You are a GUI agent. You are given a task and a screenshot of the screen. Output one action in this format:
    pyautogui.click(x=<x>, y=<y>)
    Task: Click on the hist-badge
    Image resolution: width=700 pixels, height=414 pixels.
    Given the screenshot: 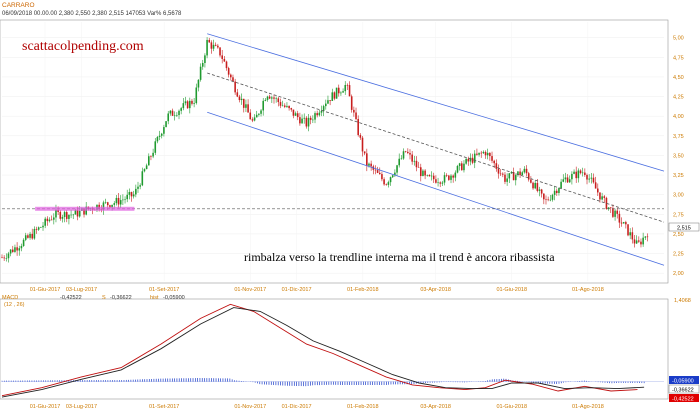 What is the action you would take?
    pyautogui.click(x=684, y=380)
    